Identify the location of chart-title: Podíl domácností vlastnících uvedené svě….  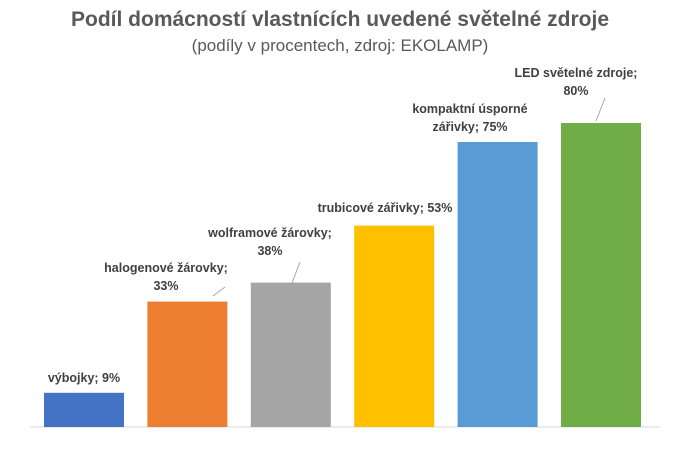
(340, 19).